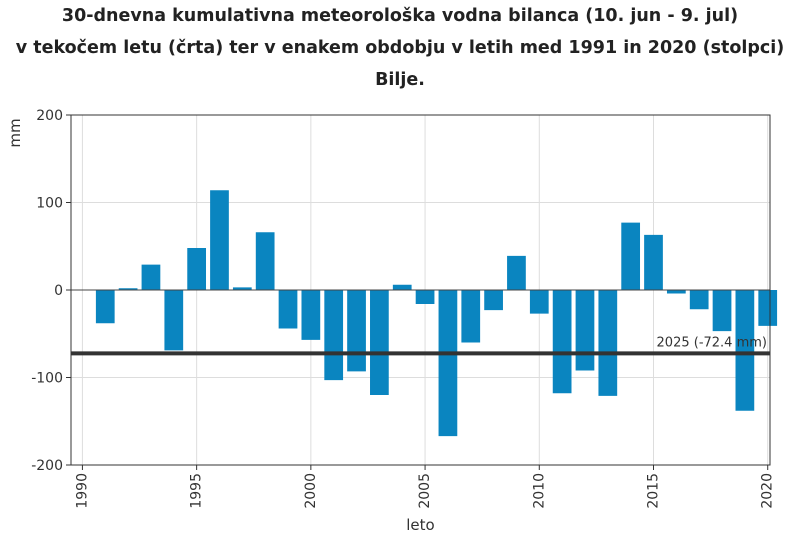  Describe the element at coordinates (539, 491) in the screenshot. I see `x-tick-label: 2010` at that location.